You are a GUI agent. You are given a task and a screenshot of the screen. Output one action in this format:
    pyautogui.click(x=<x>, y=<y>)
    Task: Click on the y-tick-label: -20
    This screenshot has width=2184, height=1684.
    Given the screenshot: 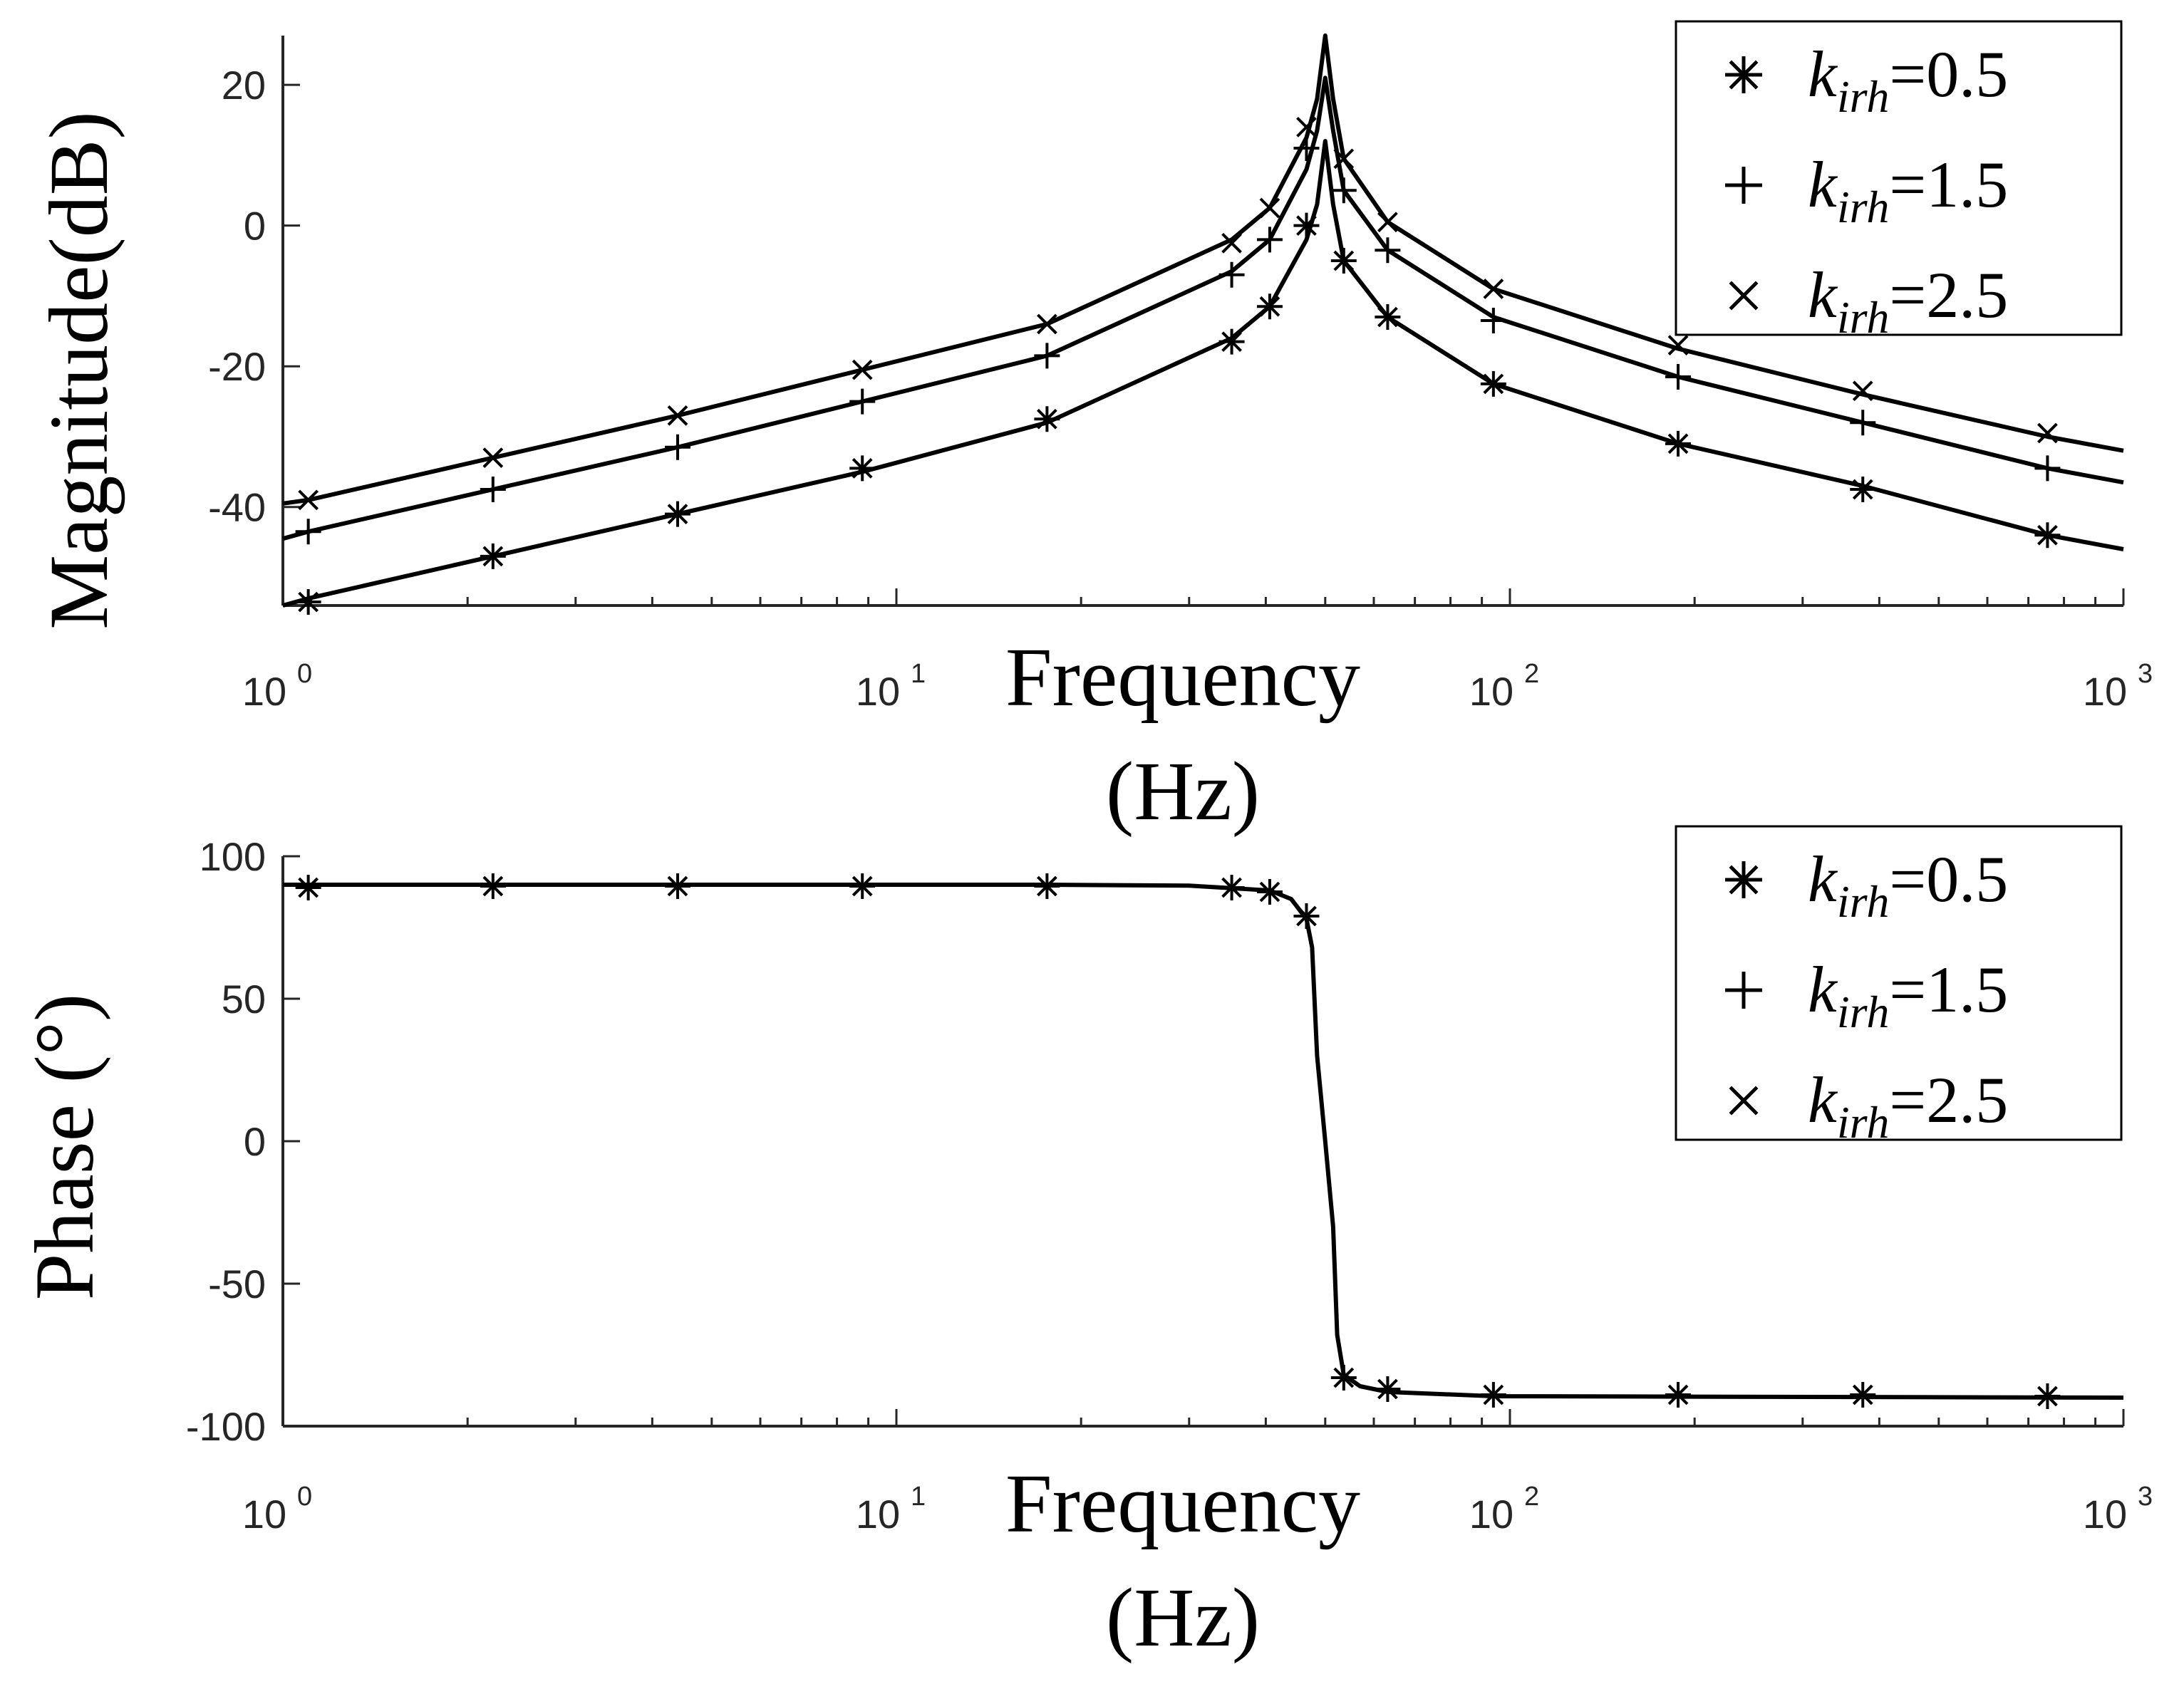 What is the action you would take?
    pyautogui.click(x=237, y=366)
    